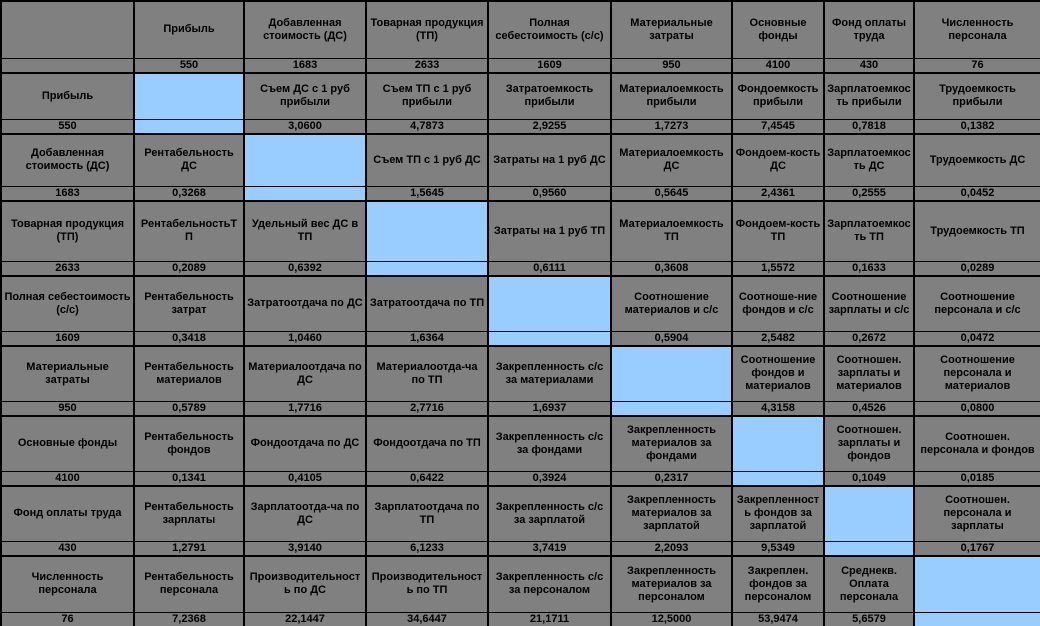 This screenshot has width=1040, height=626. Describe the element at coordinates (549, 193) in the screenshot. I see `indicator-value-cell: 0,9560` at that location.